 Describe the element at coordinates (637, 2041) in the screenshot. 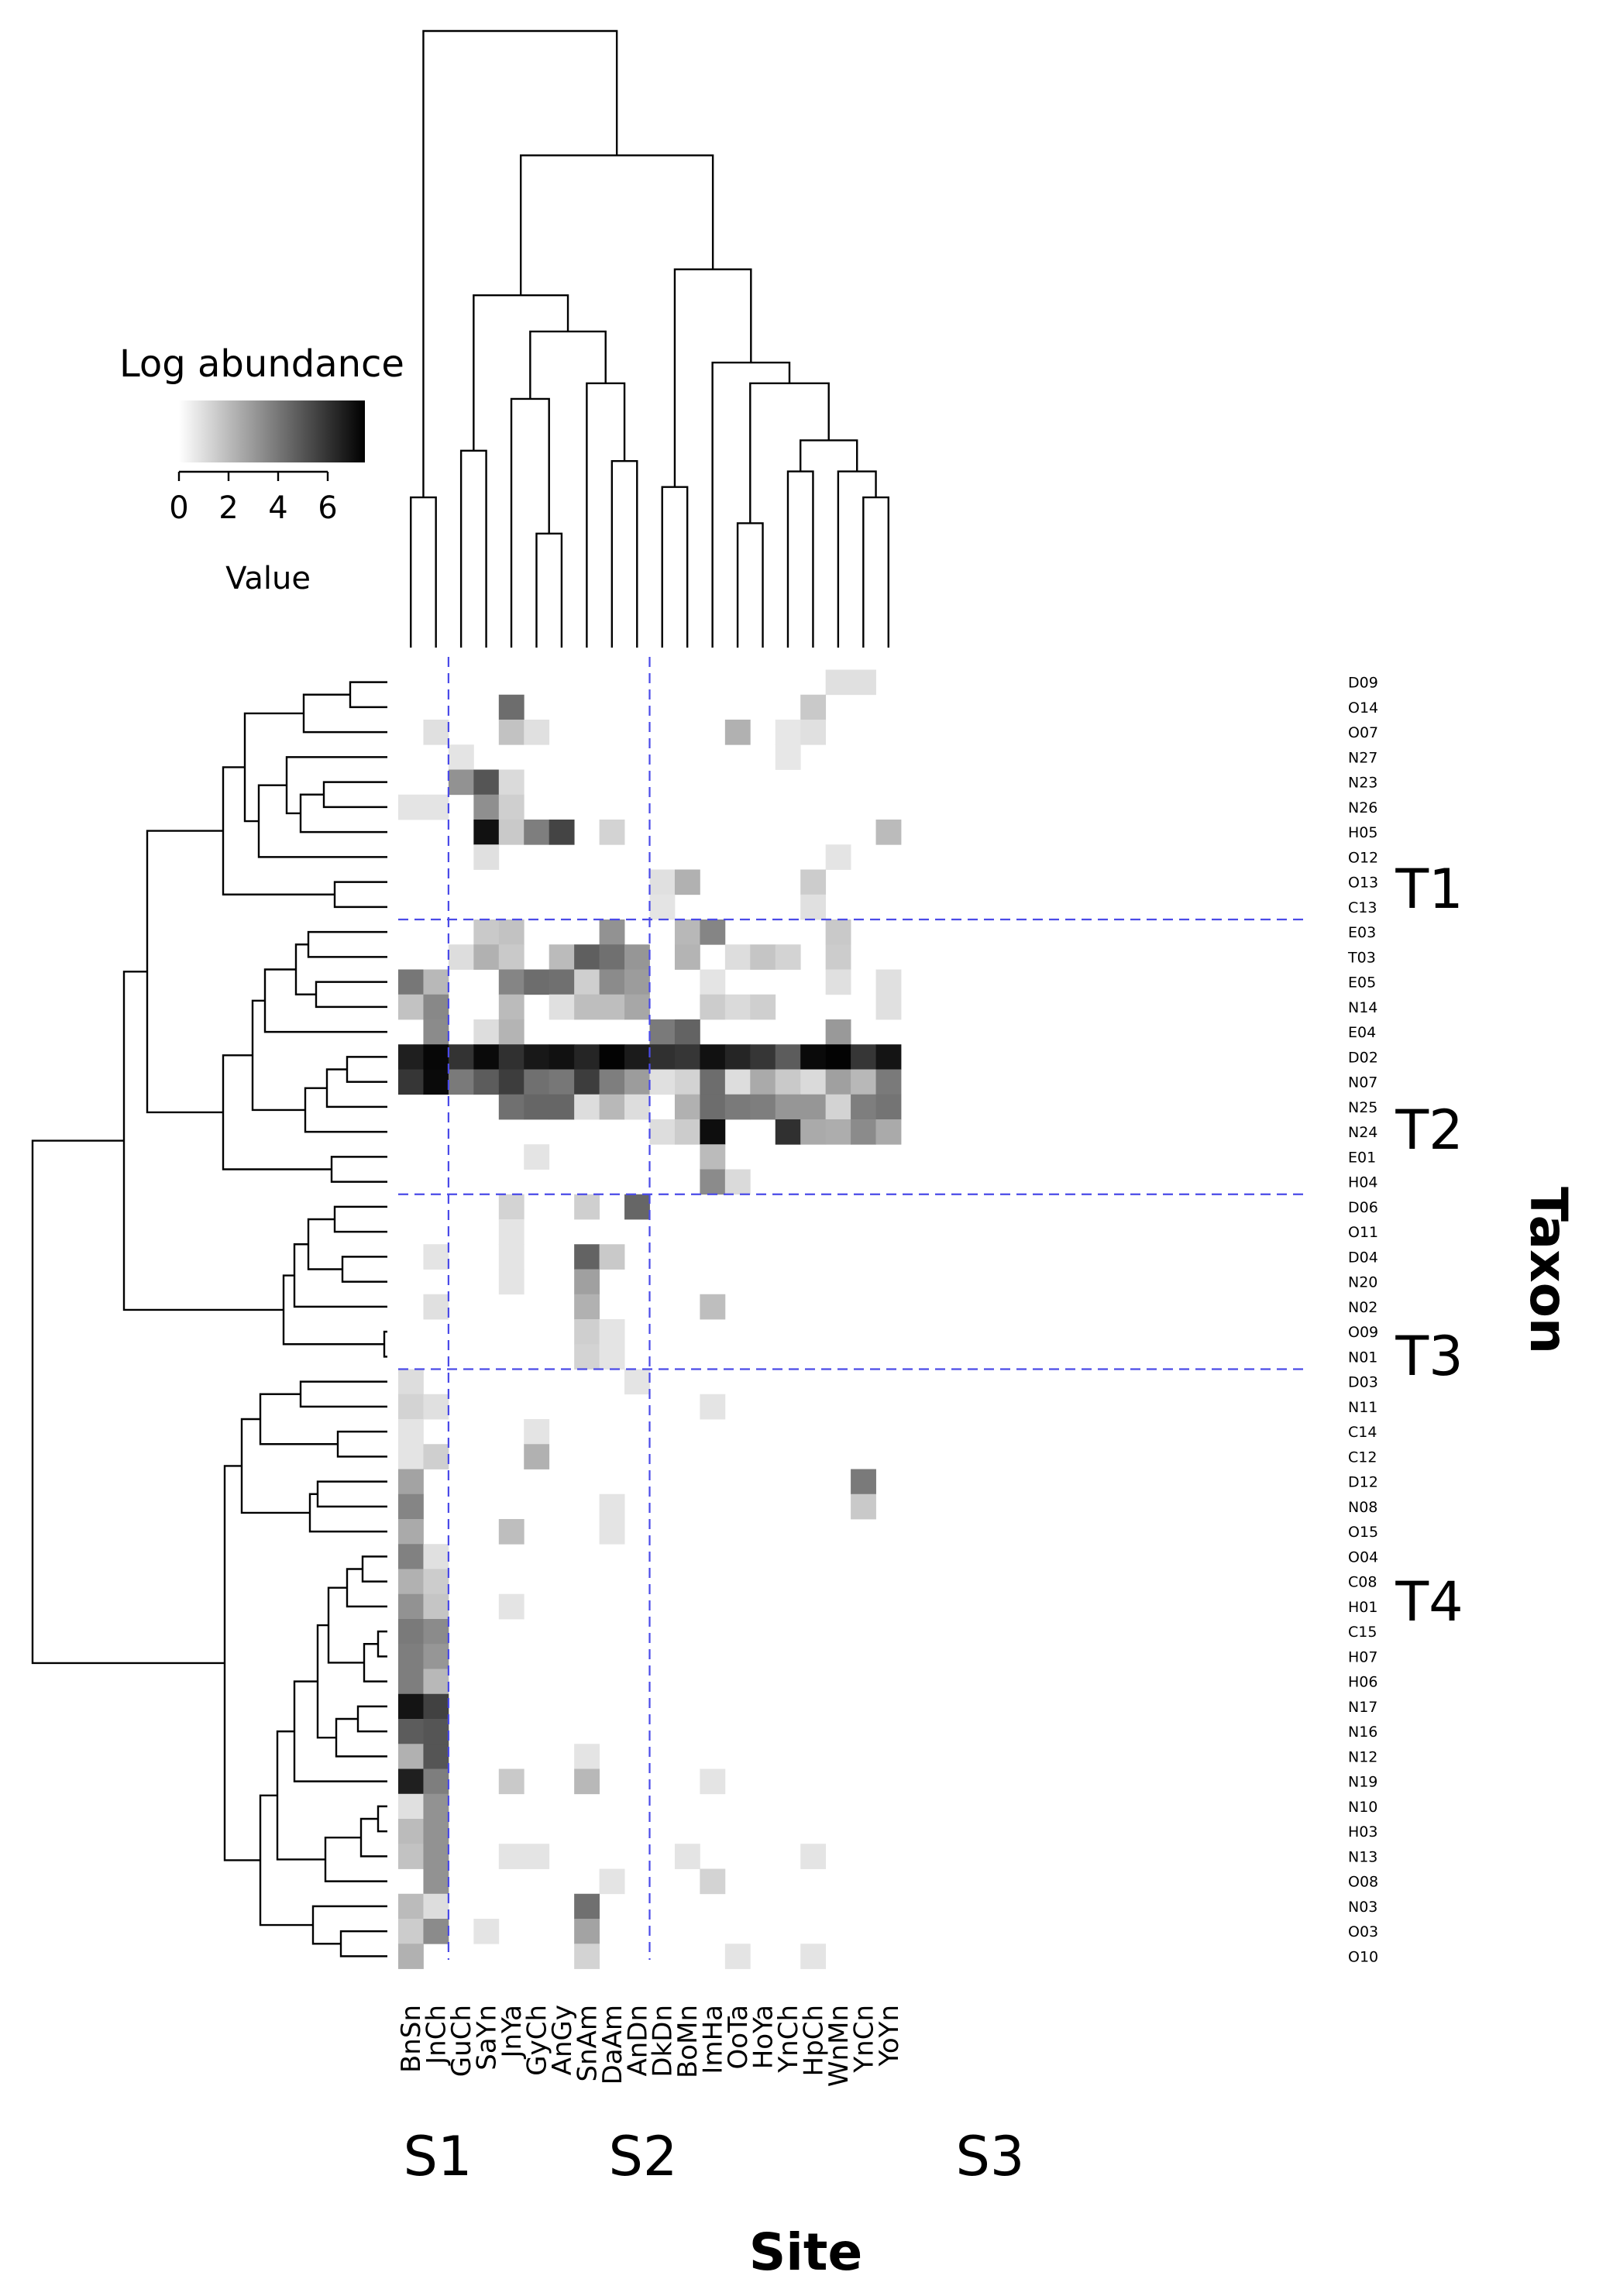

I see `column-label-AnDn: AnDn` at that location.